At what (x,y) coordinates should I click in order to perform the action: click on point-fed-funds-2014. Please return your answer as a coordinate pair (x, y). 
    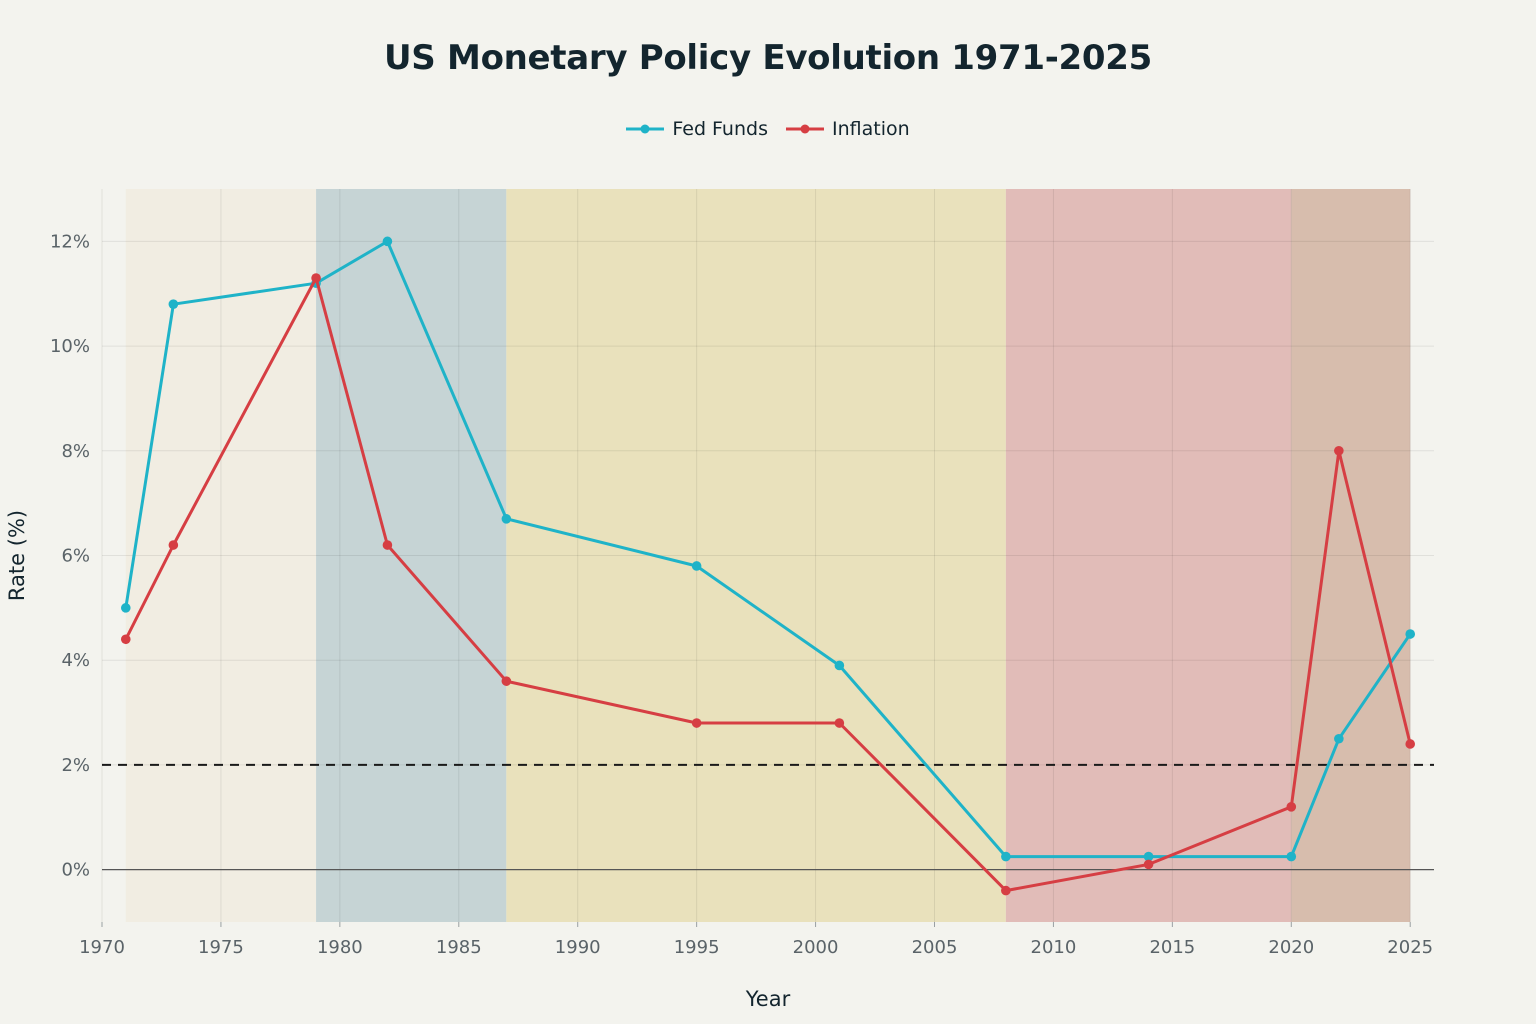
    Looking at the image, I should click on (1148, 856).